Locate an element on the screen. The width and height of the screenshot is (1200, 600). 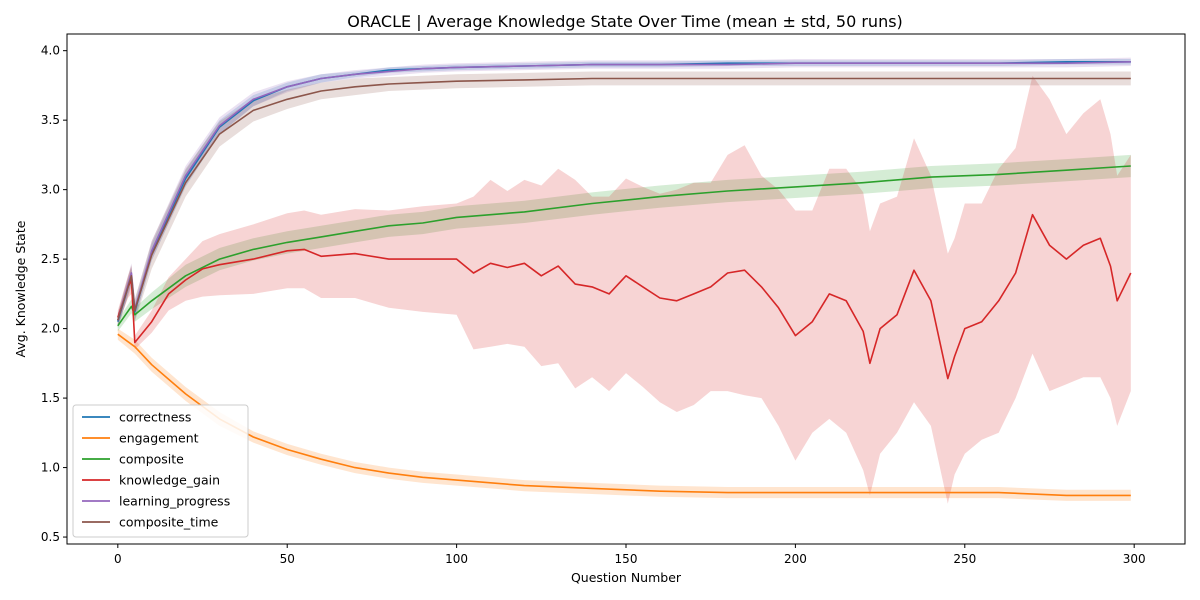
x-tick-label: 200 is located at coordinates (795, 559).